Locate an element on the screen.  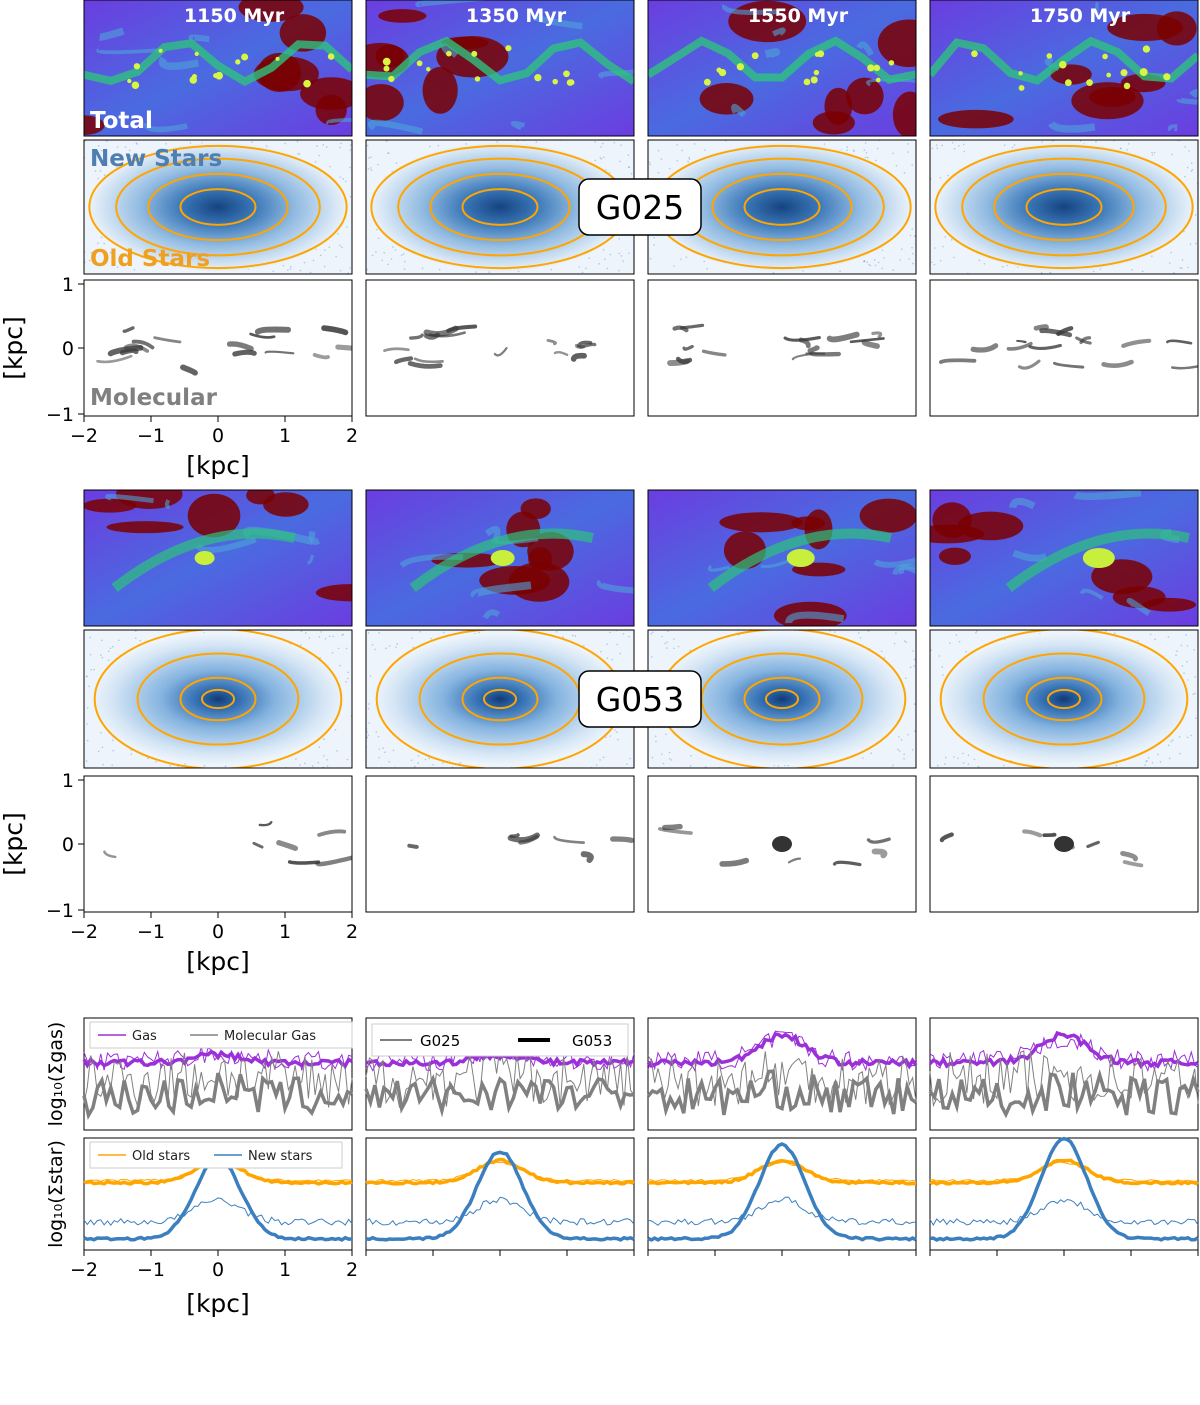
gas-line-g053 is located at coordinates (782, 1050).